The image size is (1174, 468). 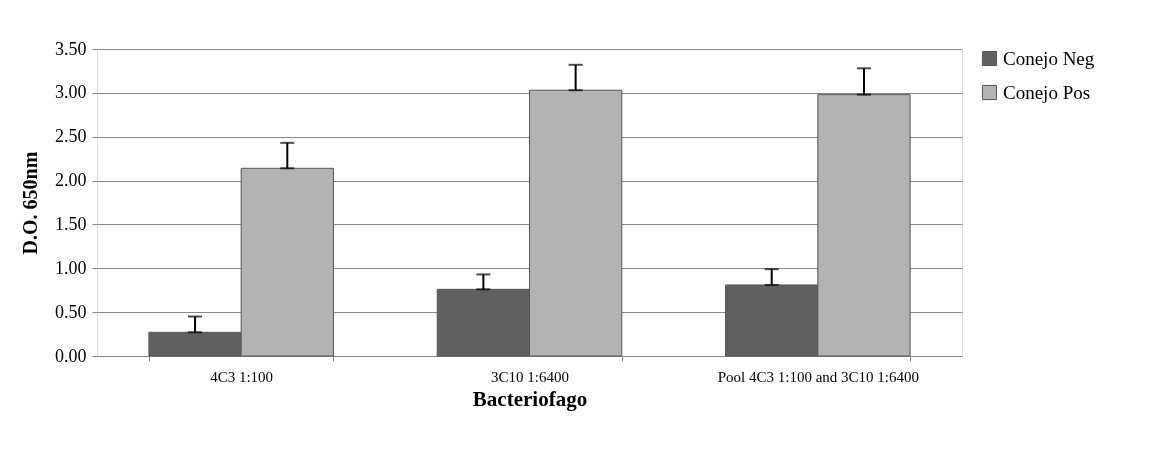 I want to click on y-tick-label: 1.00, so click(x=71, y=267).